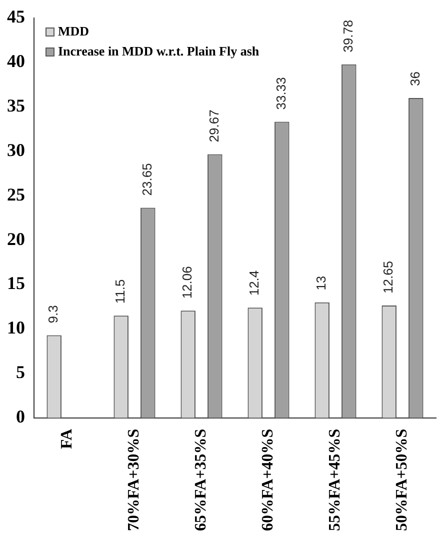  What do you see at coordinates (402, 479) in the screenshot?
I see `x-tick-label: 50%FA+50%S` at bounding box center [402, 479].